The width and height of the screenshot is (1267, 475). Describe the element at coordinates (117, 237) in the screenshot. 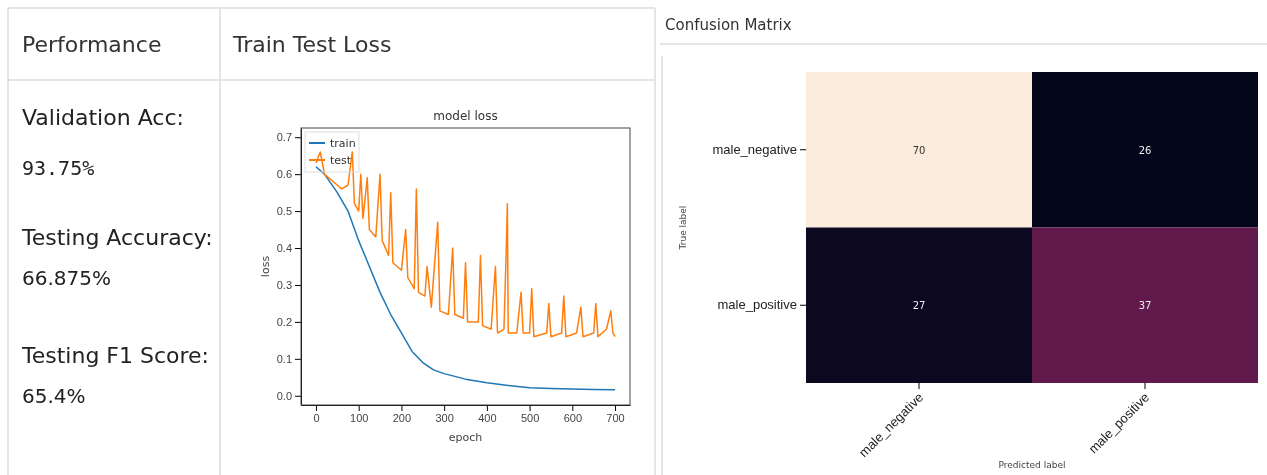

I see `text: Testing Accuracy:` at that location.